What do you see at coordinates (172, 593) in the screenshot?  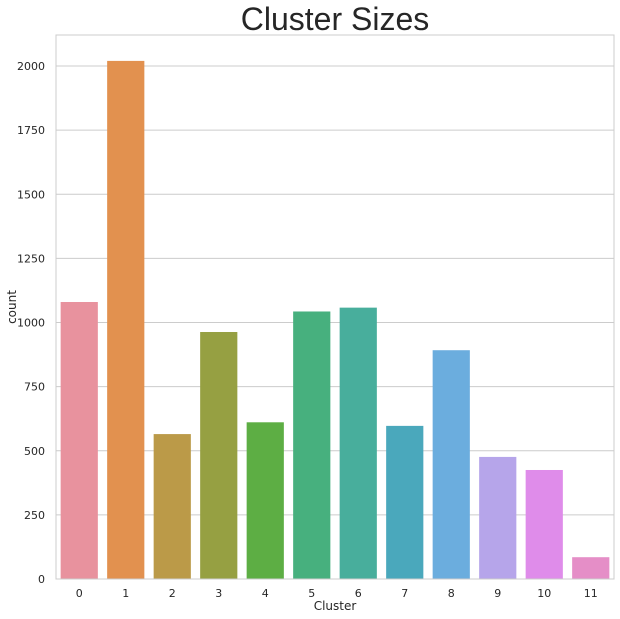 I see `x-tick-label: 2` at bounding box center [172, 593].